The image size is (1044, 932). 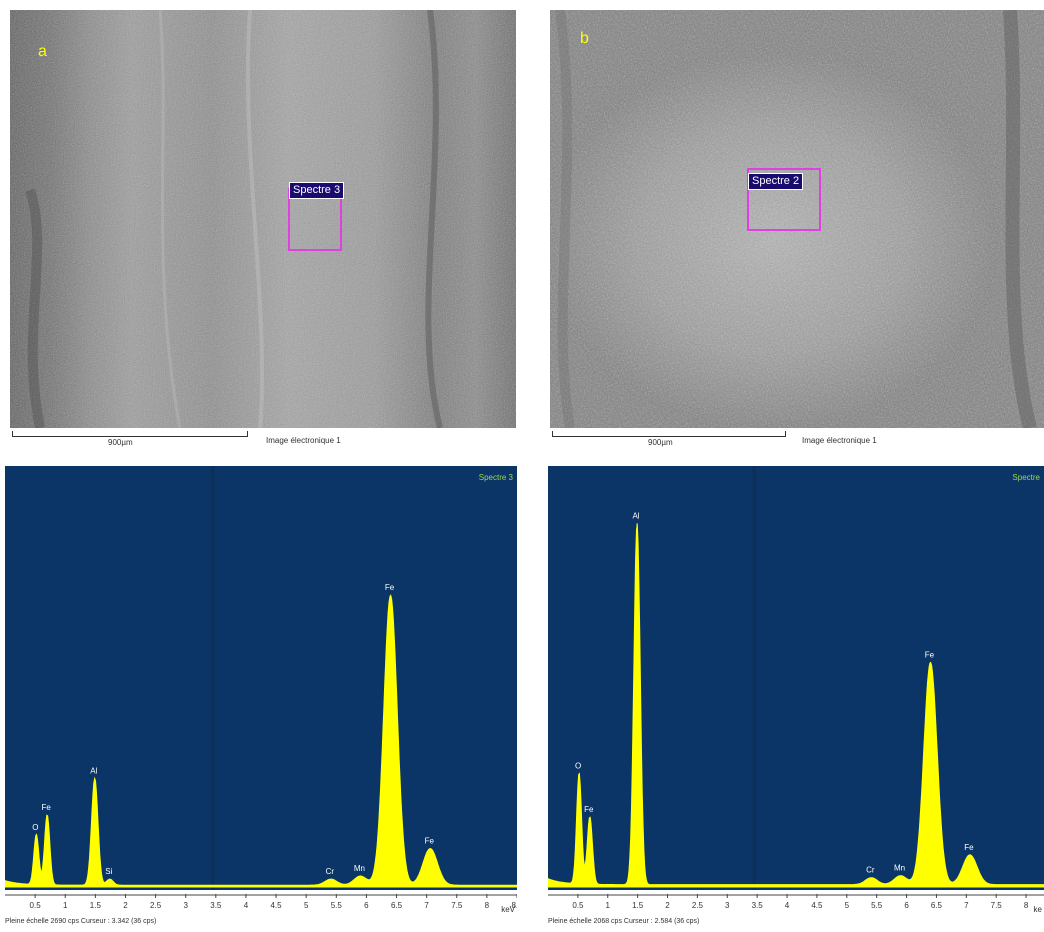 What do you see at coordinates (669, 434) in the screenshot?
I see `scale-bar-b` at bounding box center [669, 434].